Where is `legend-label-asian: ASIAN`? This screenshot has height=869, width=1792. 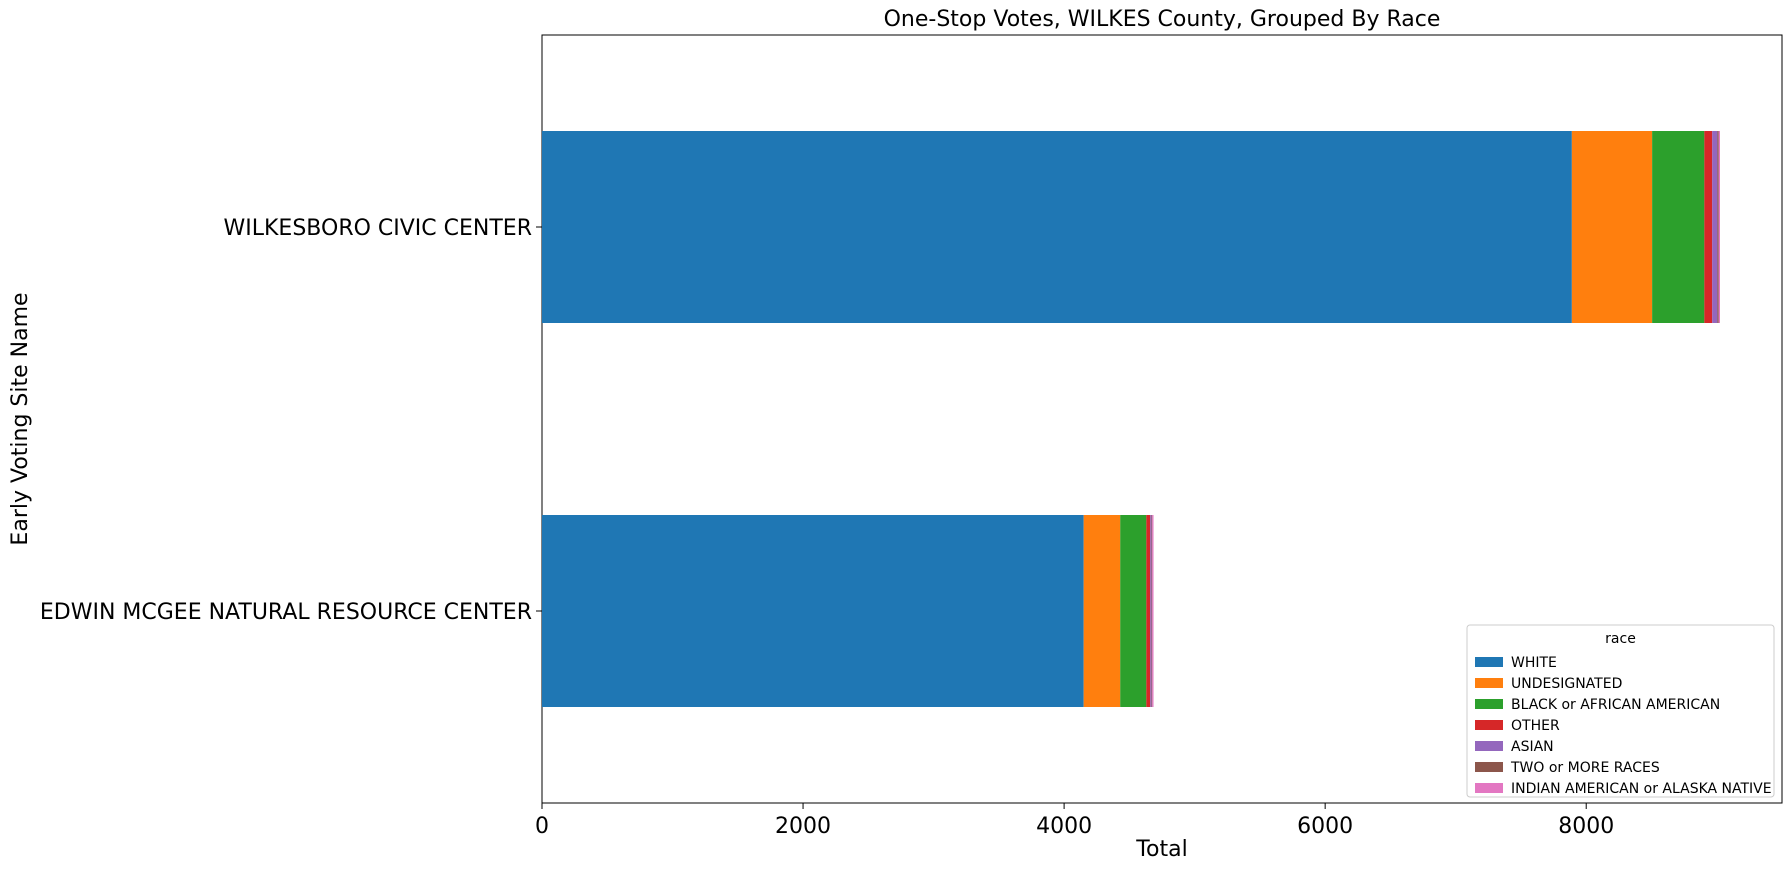
legend-label-asian: ASIAN is located at coordinates (1532, 747).